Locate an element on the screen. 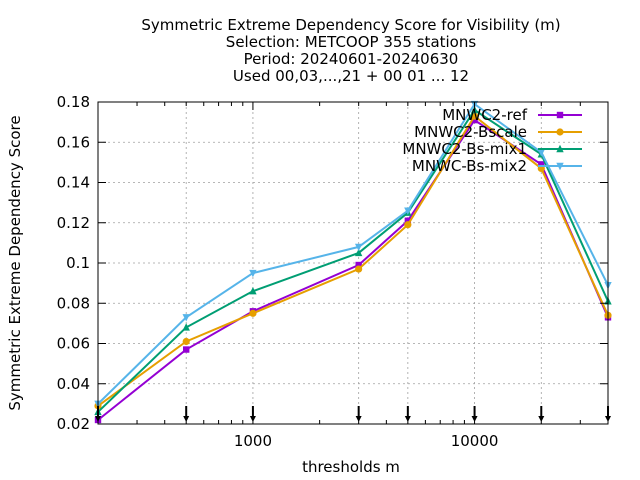  legend-item: MNWC2-Bscale is located at coordinates (498, 132).